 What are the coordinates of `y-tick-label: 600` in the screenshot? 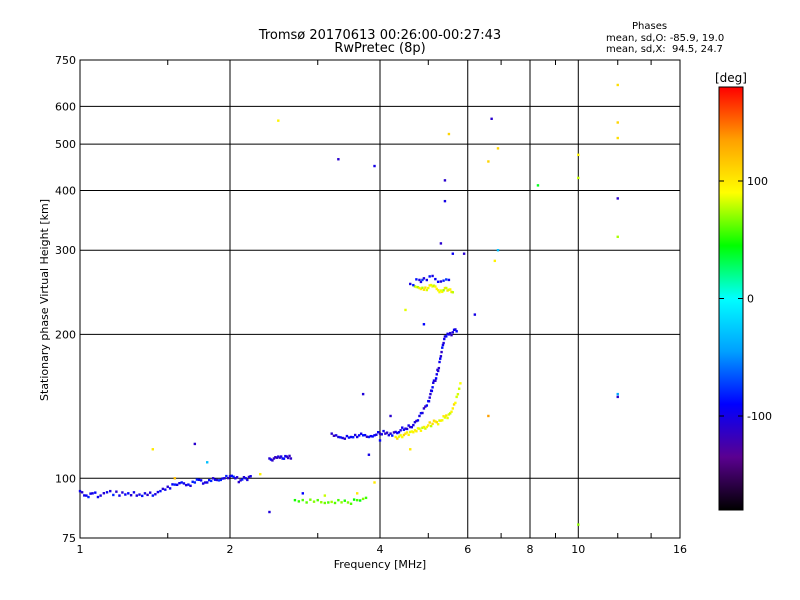 It's located at (65, 106).